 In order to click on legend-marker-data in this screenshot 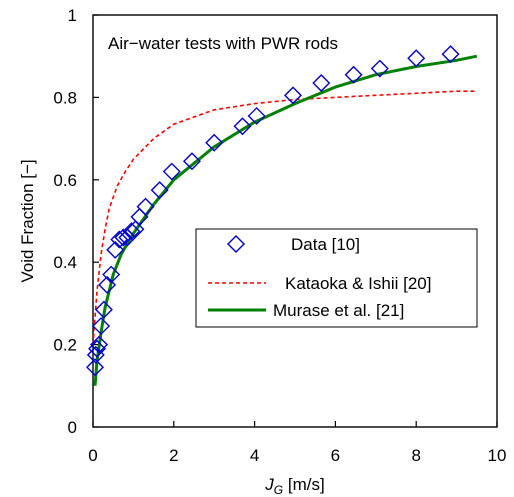, I will do `click(236, 244)`.